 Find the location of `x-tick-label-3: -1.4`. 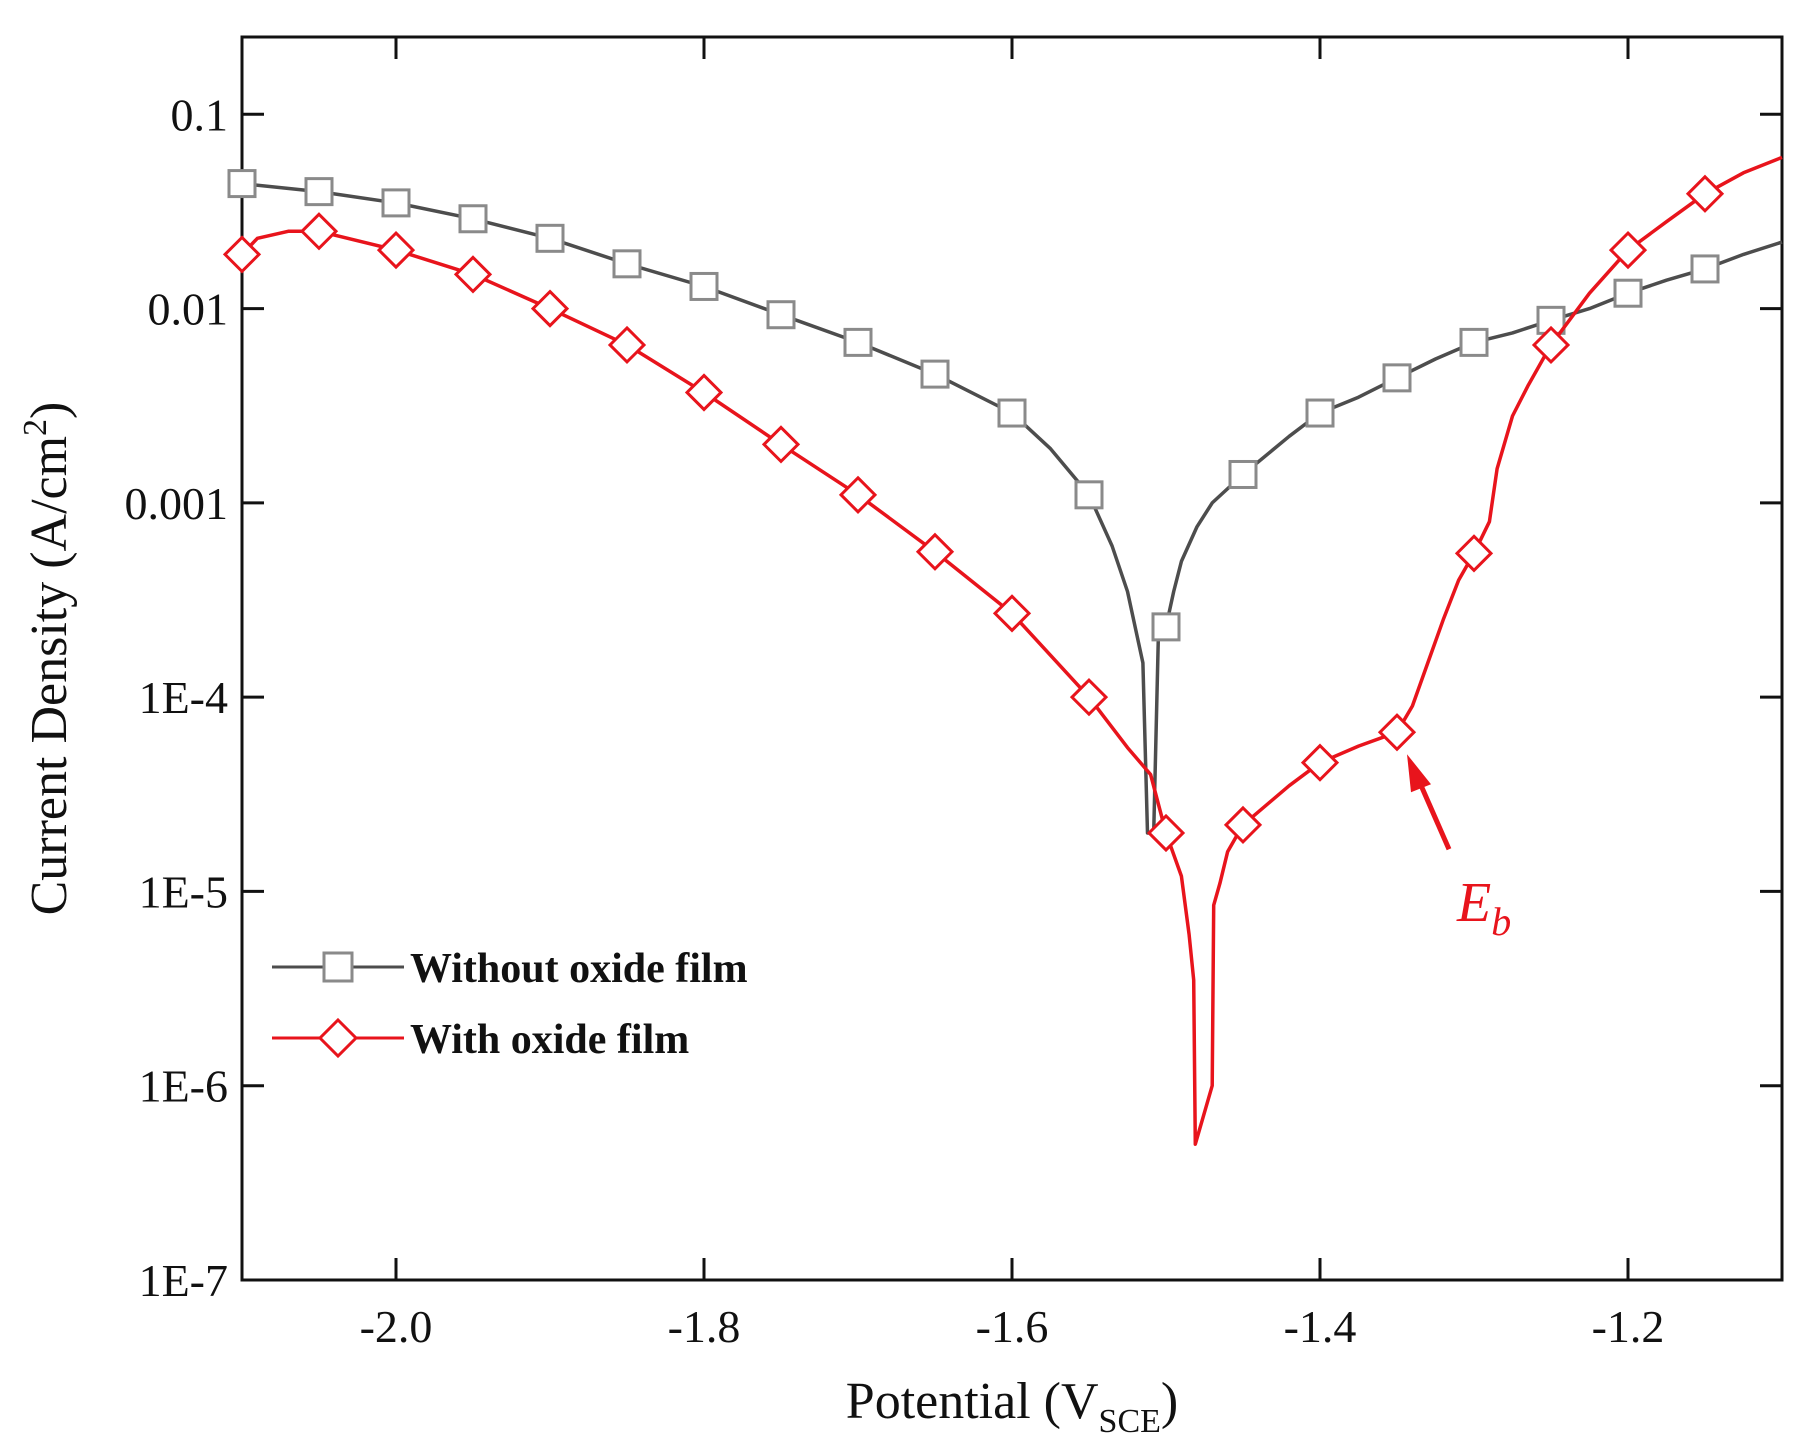

x-tick-label-3: -1.4 is located at coordinates (1320, 1326).